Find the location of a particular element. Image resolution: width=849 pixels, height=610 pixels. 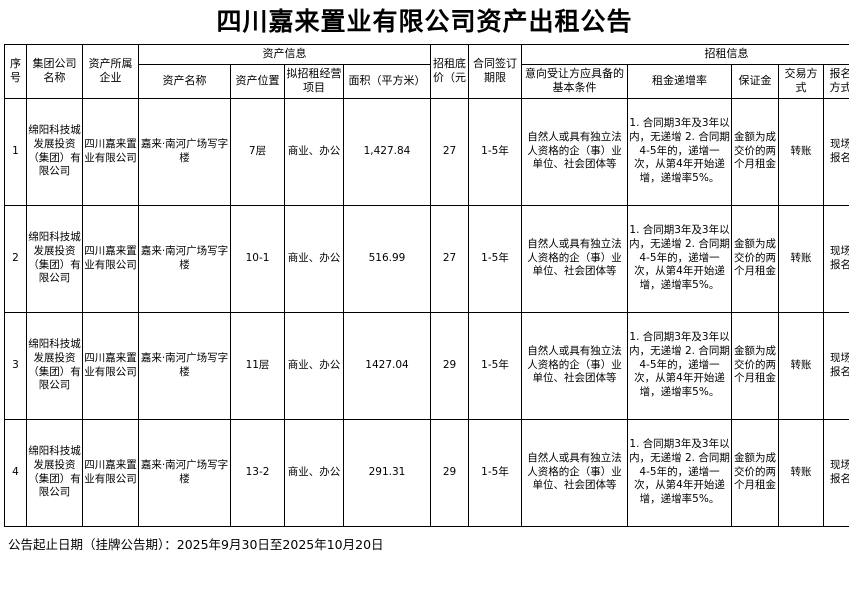

col-header-deposit: 保证金 is located at coordinates (755, 81).